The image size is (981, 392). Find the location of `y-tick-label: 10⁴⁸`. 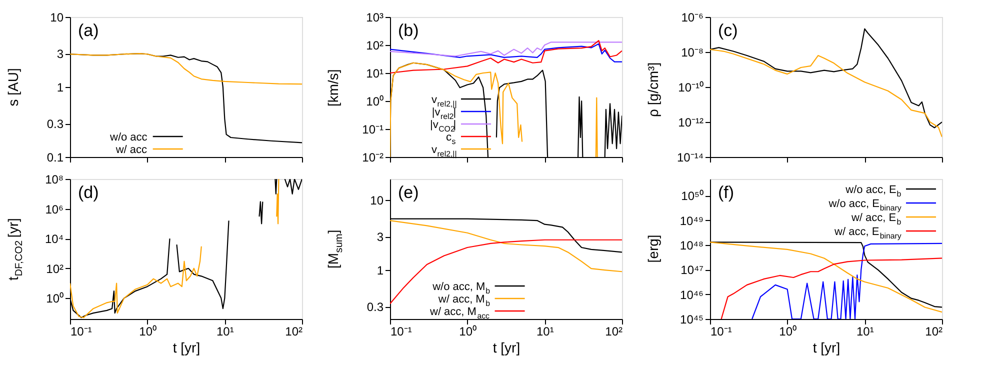

y-tick-label: 10⁴⁸ is located at coordinates (692, 245).